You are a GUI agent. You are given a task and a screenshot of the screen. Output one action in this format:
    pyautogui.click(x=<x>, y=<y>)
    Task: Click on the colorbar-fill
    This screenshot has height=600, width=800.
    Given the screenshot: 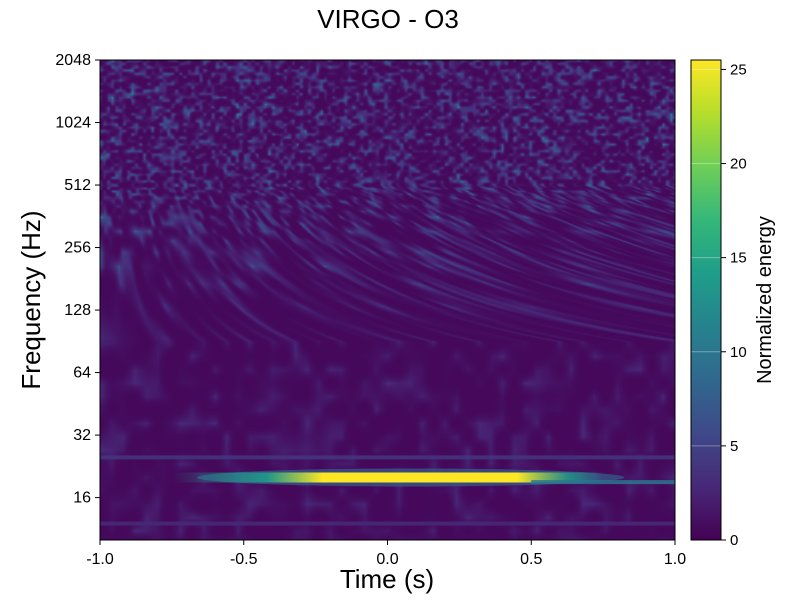 What is the action you would take?
    pyautogui.click(x=706, y=300)
    